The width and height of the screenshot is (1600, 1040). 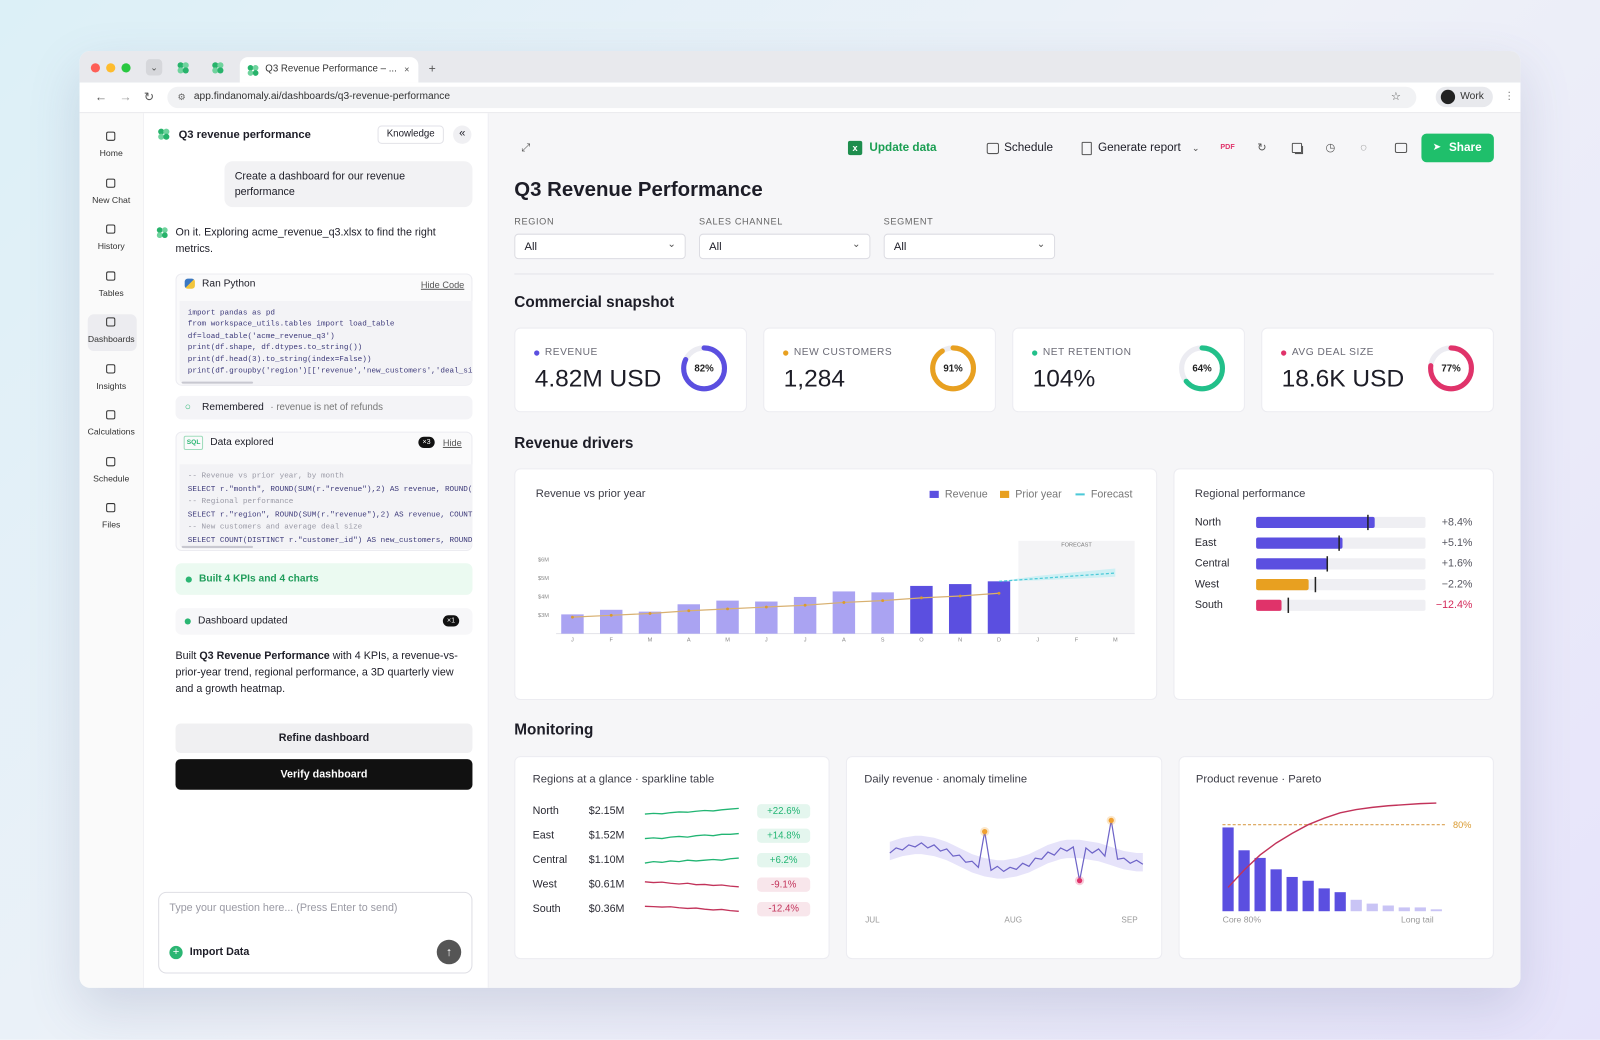 What do you see at coordinates (111, 431) in the screenshot?
I see `nav-label: Calculations` at bounding box center [111, 431].